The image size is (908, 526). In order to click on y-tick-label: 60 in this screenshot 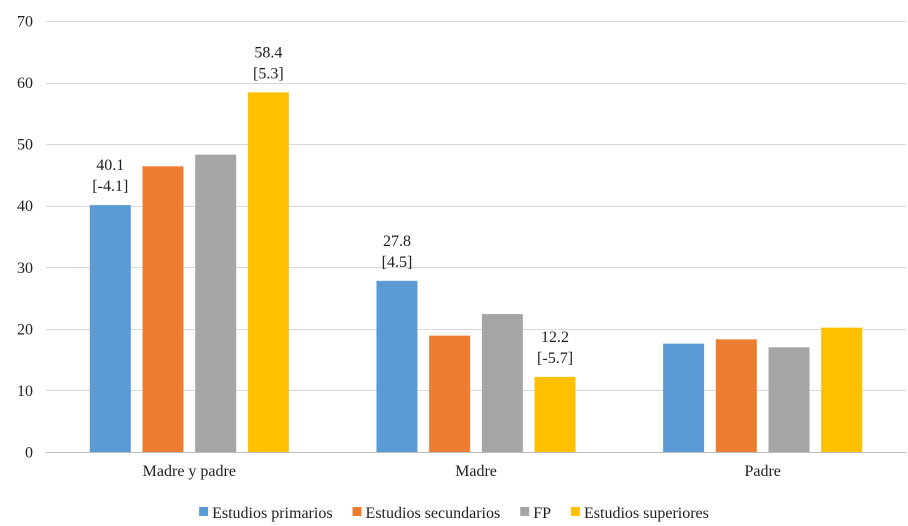, I will do `click(25, 83)`.